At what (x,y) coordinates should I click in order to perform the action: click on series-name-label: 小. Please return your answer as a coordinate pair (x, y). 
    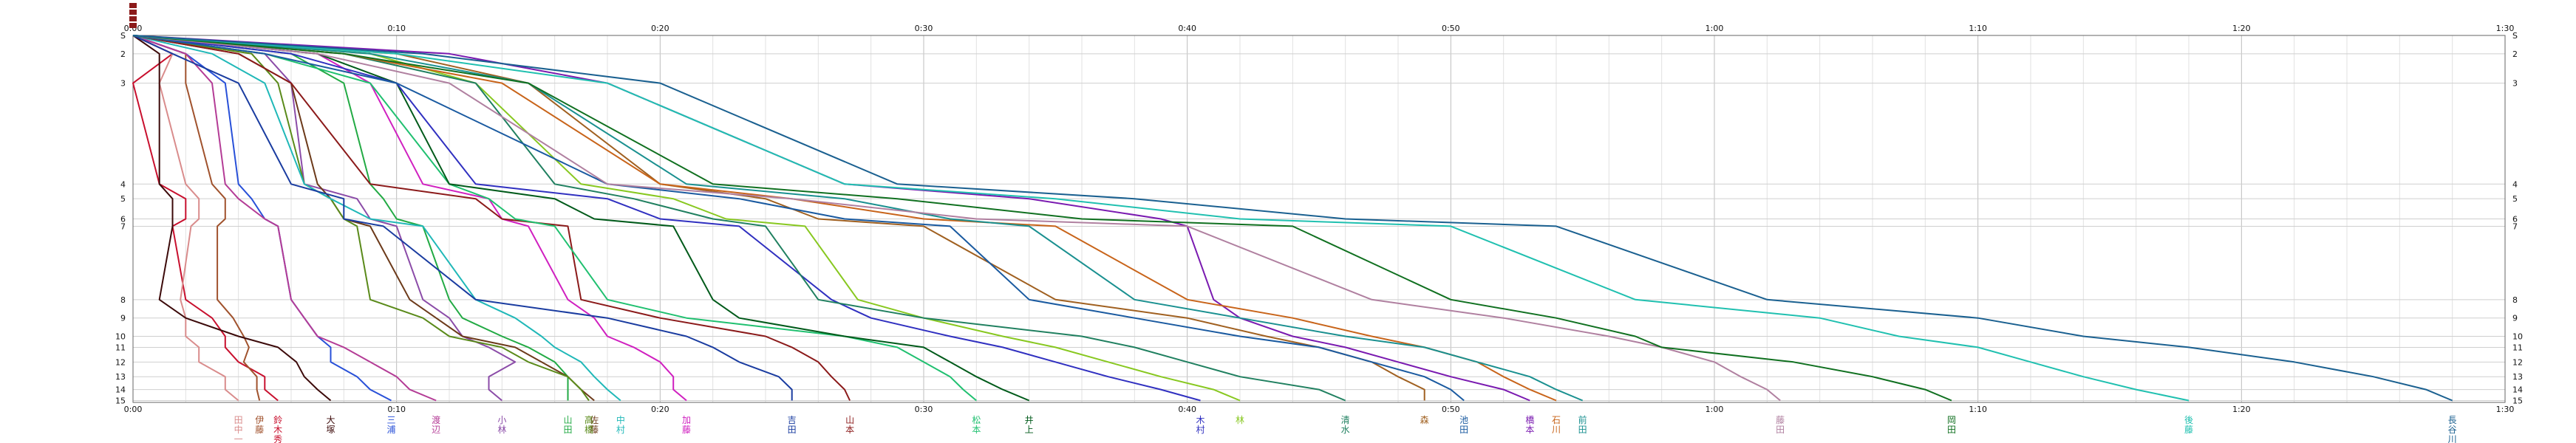
    Looking at the image, I should click on (501, 420).